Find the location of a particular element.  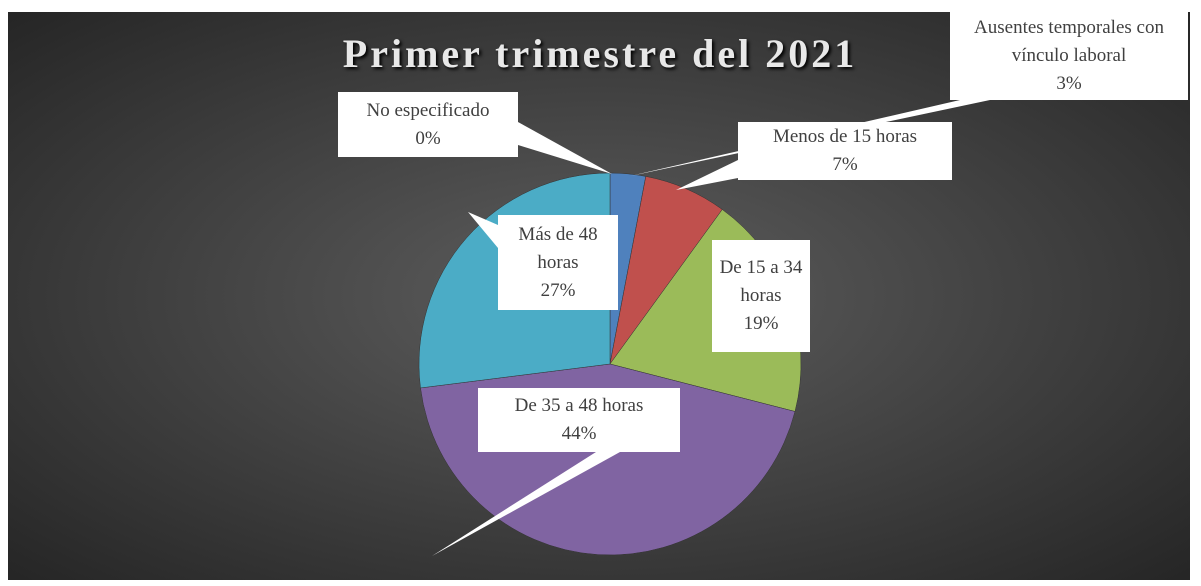

data-label: De 35 a 48 horas 44% is located at coordinates (579, 420).